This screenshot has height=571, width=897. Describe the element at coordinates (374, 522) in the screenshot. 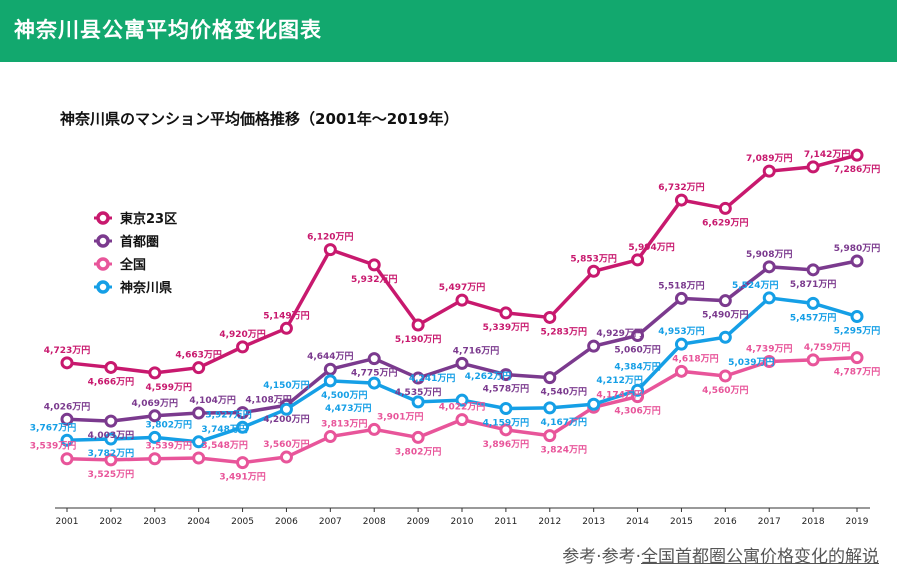

I see `x-tick-label: 2008` at that location.